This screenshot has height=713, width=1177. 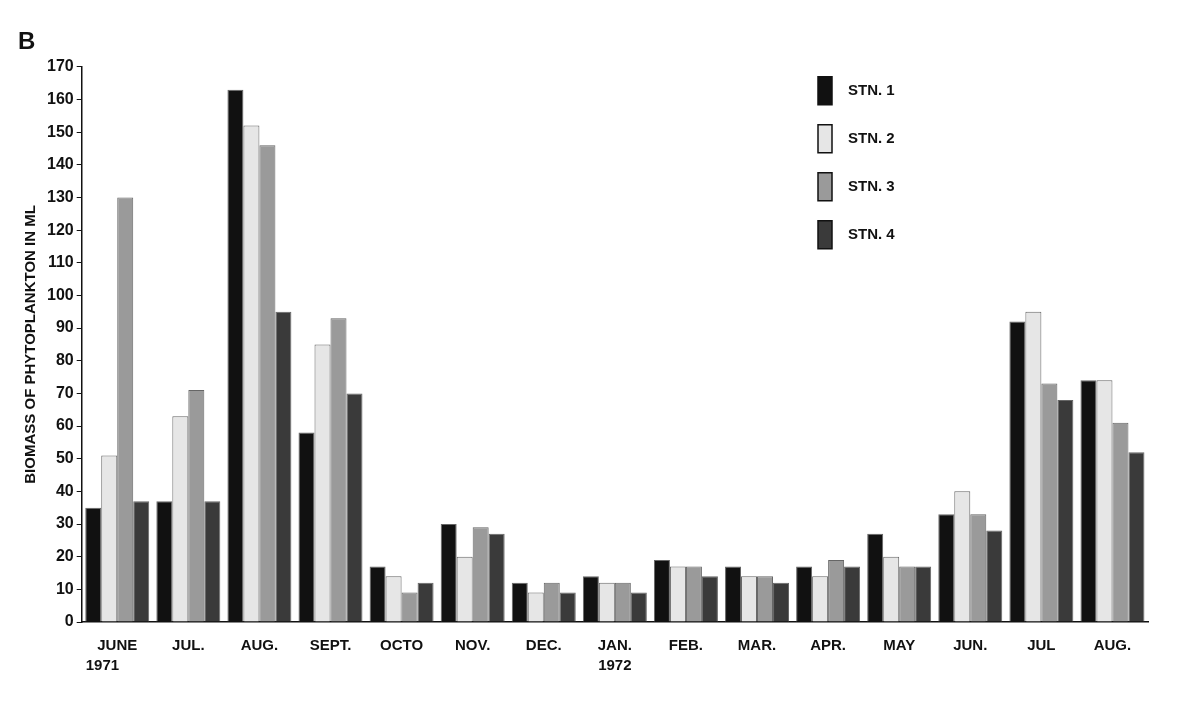 What do you see at coordinates (64, 556) in the screenshot?
I see `y-tick-label: 20` at bounding box center [64, 556].